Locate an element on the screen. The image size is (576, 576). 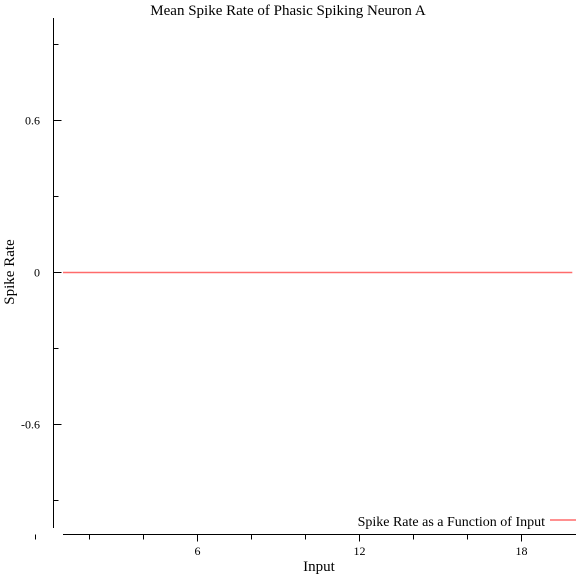
legend: Spike Rate as a Function of Input is located at coordinates (467, 522).